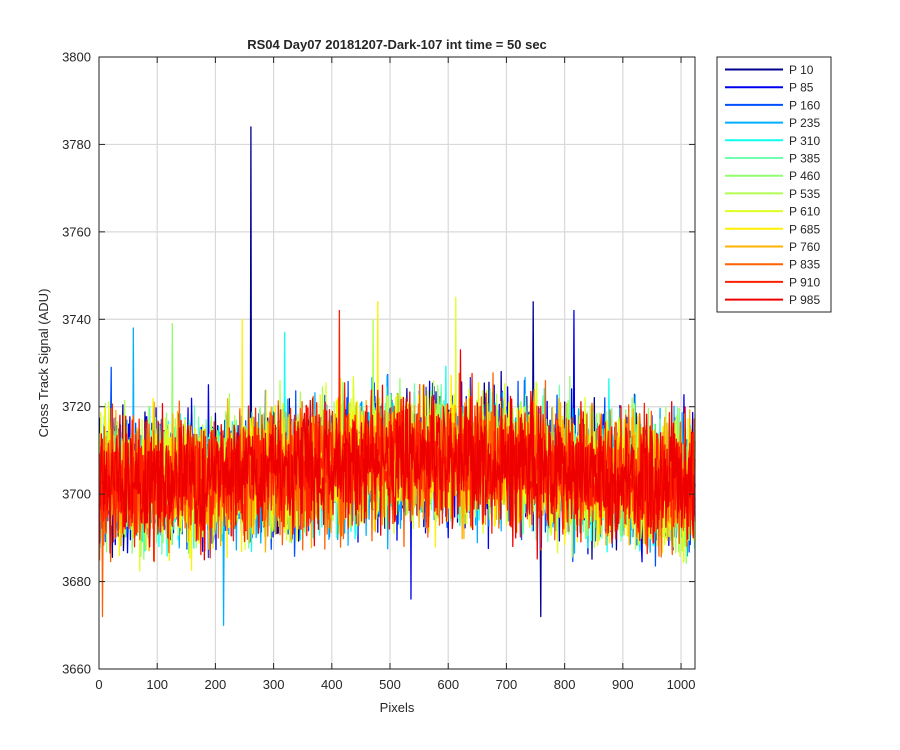 The width and height of the screenshot is (900, 750). I want to click on x-tick-label: 500, so click(390, 684).